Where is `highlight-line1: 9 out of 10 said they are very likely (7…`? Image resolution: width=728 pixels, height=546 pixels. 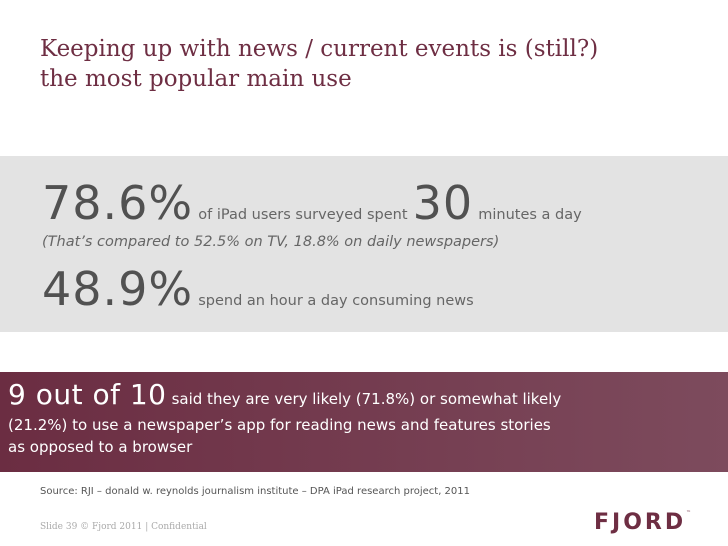 highlight-line1: 9 out of 10 said they are very likely (7… is located at coordinates (284, 394).